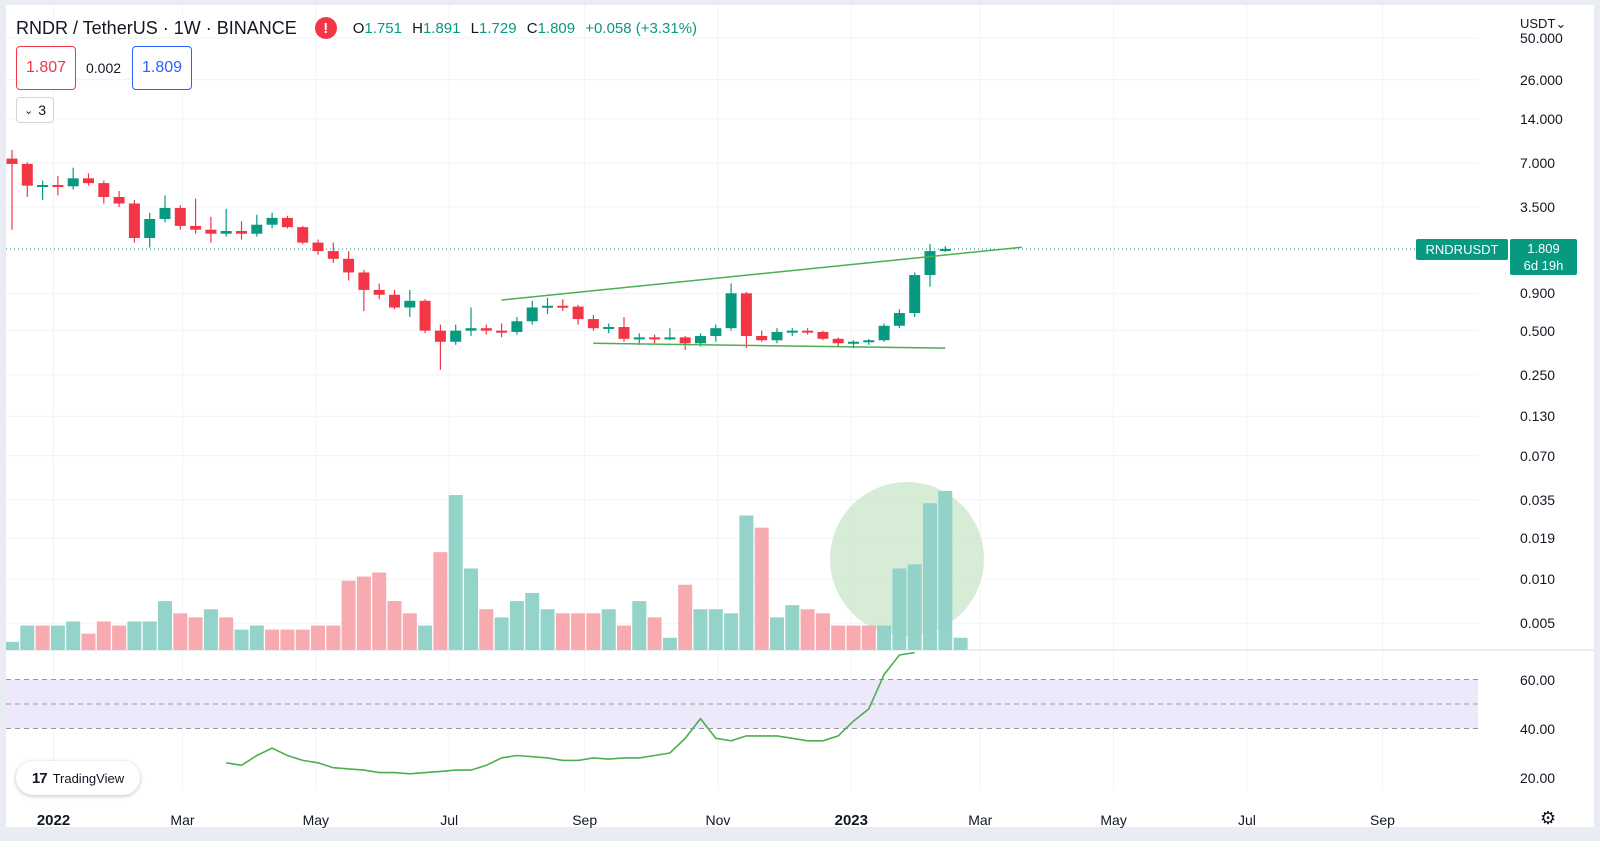 This screenshot has width=1600, height=841. What do you see at coordinates (78, 778) in the screenshot?
I see `tradingview-logo: 17 TradingView` at bounding box center [78, 778].